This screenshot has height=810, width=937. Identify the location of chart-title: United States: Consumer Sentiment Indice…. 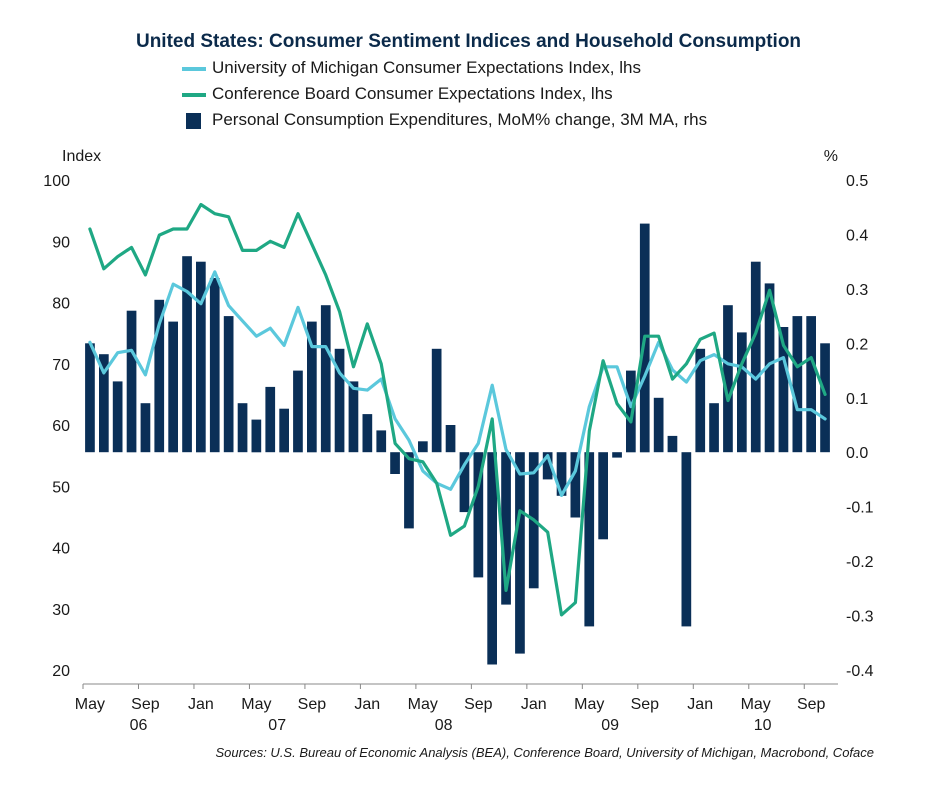
(468, 41).